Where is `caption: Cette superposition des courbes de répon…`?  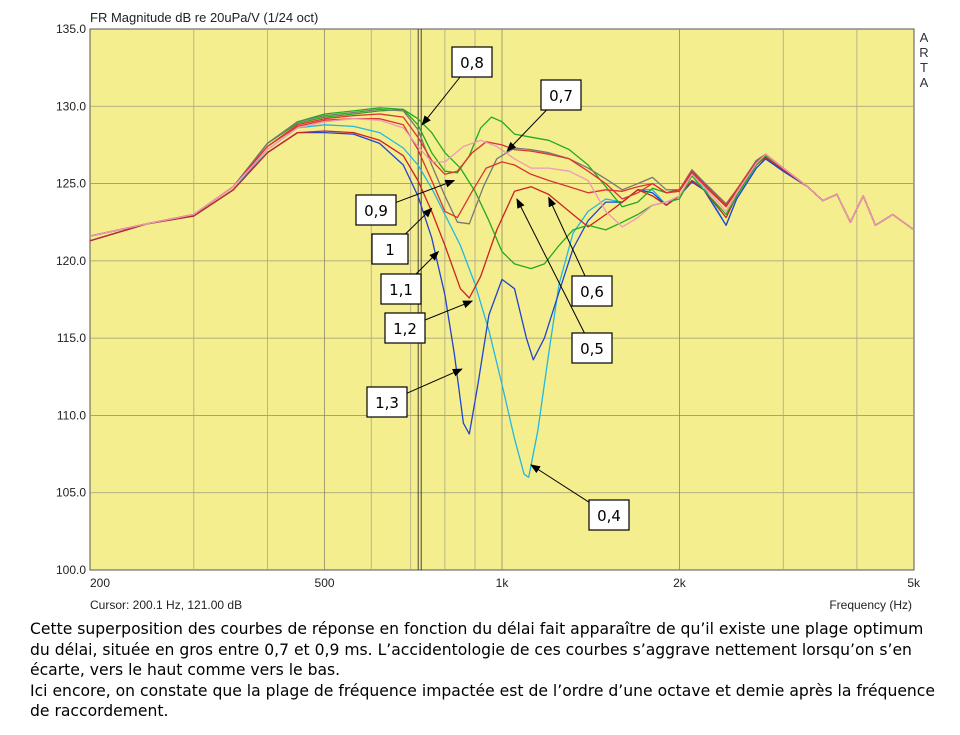
caption: Cette superposition des courbes de répon… is located at coordinates (487, 670).